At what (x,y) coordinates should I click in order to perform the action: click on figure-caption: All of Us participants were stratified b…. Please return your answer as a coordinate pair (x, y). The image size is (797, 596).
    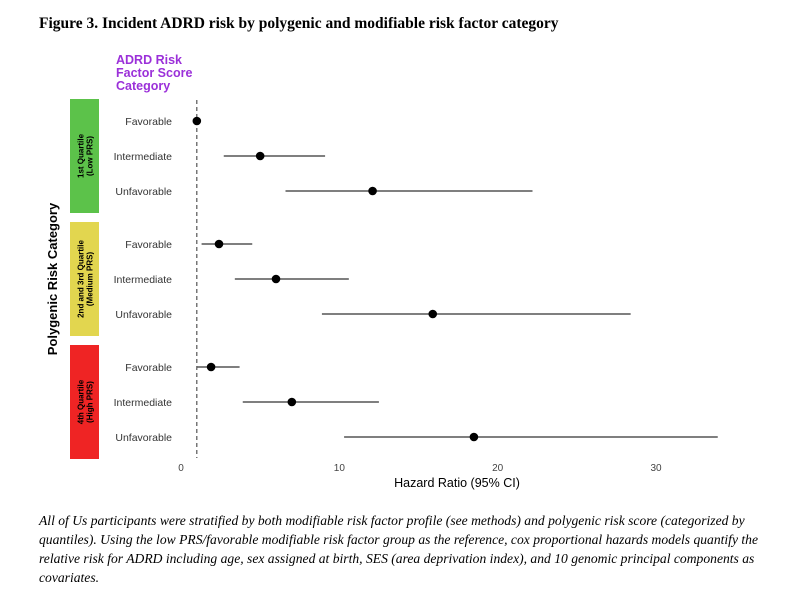
    Looking at the image, I should click on (401, 549).